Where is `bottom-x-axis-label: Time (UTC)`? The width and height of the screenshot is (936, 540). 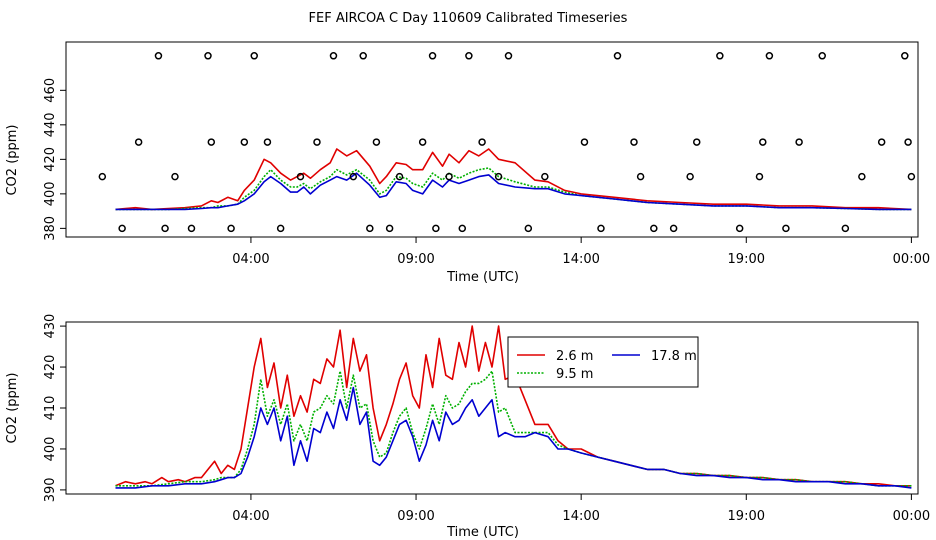
bottom-x-axis-label: Time (UTC) is located at coordinates (482, 532).